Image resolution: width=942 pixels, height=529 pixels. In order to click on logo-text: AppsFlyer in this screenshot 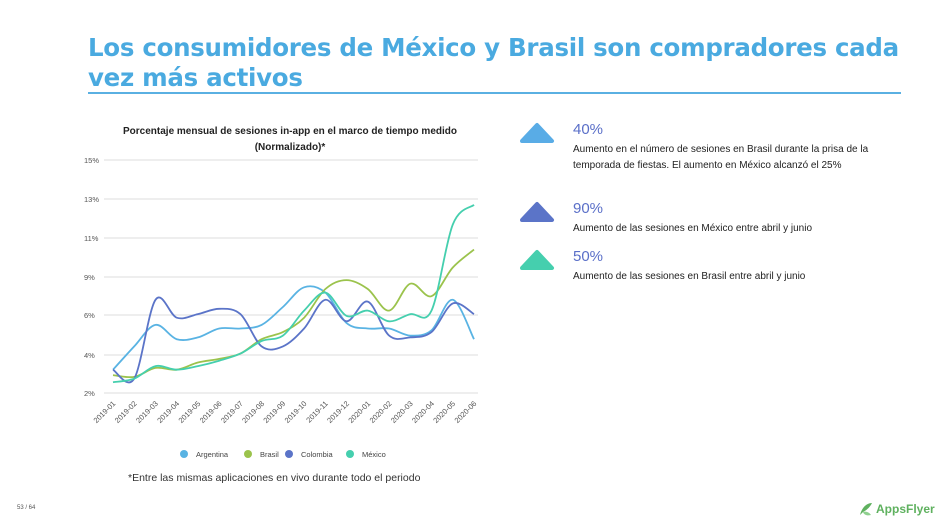, I will do `click(905, 509)`.